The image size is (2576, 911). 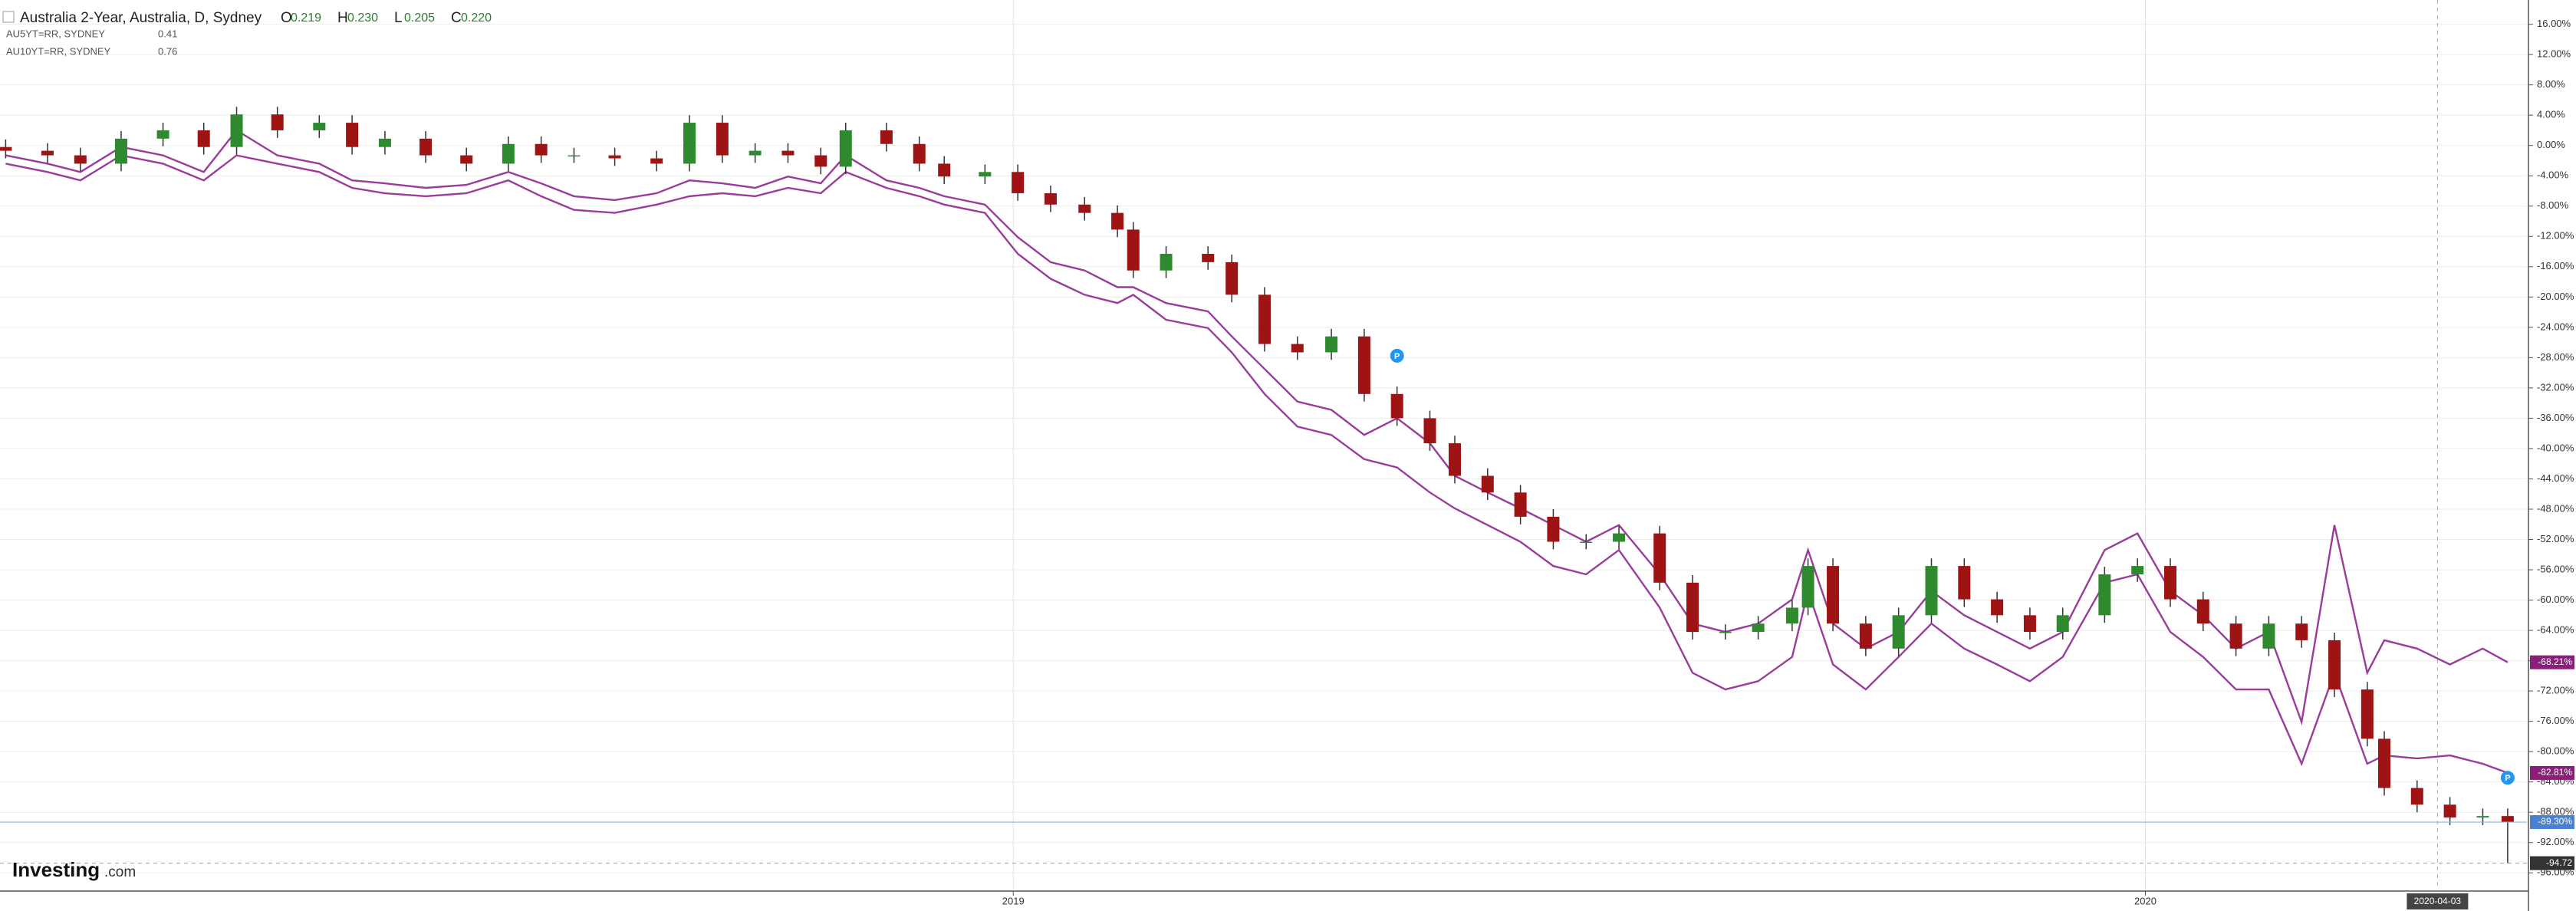 What do you see at coordinates (55, 33) in the screenshot?
I see `legend-name: AU5YT=RR, SYDNEY` at bounding box center [55, 33].